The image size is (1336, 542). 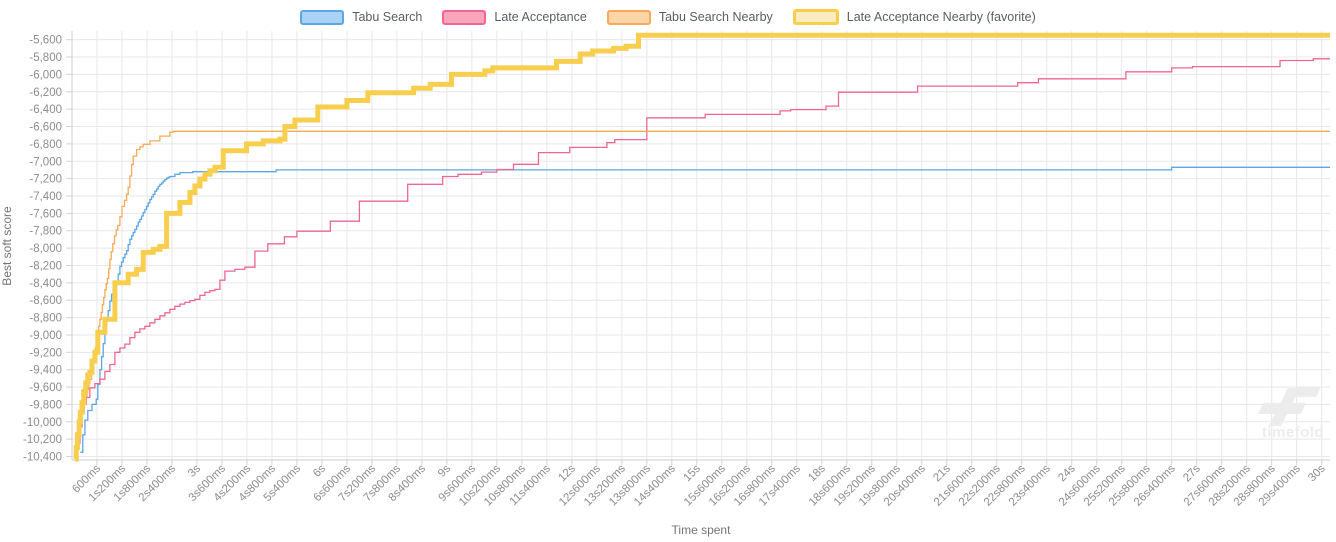 What do you see at coordinates (42, 423) in the screenshot?
I see `y-tick-label: -10,000` at bounding box center [42, 423].